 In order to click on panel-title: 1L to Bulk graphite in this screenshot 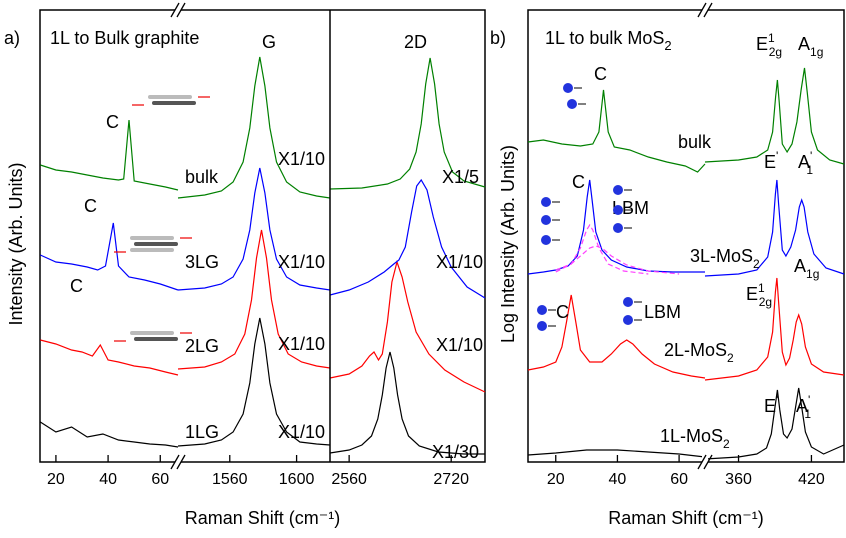, I will do `click(124, 38)`.